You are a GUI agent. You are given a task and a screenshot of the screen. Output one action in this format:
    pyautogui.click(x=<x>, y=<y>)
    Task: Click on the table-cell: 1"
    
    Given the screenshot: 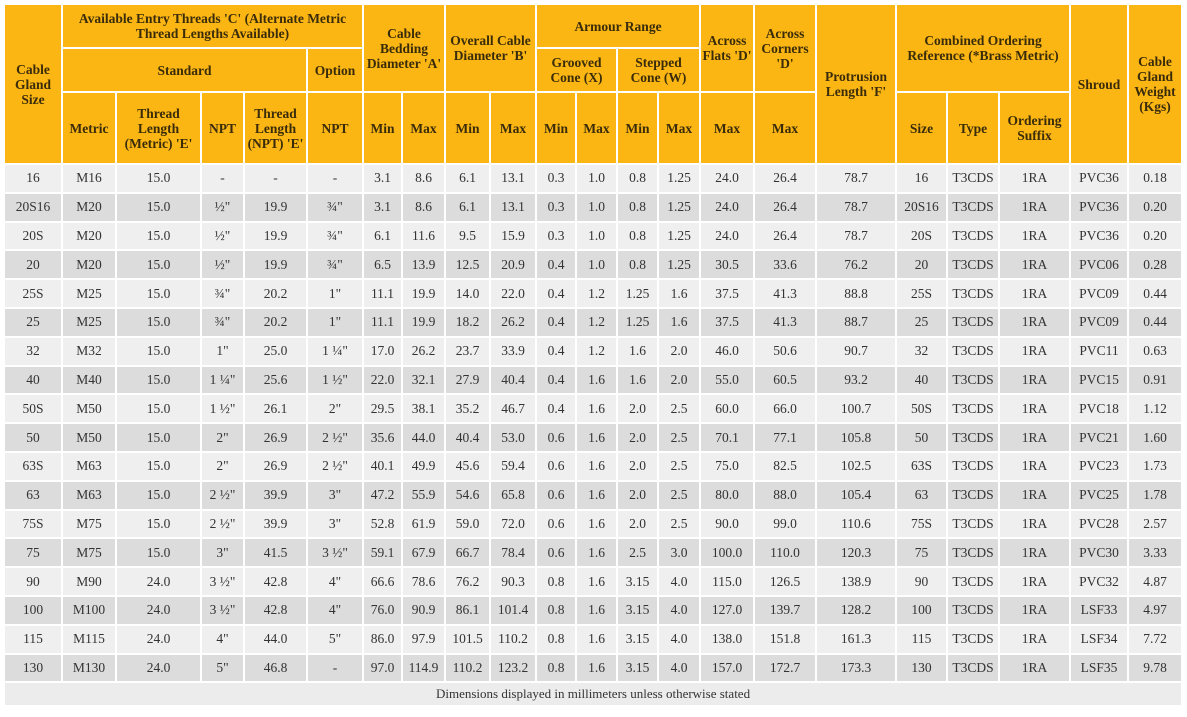 What is the action you would take?
    pyautogui.click(x=335, y=293)
    